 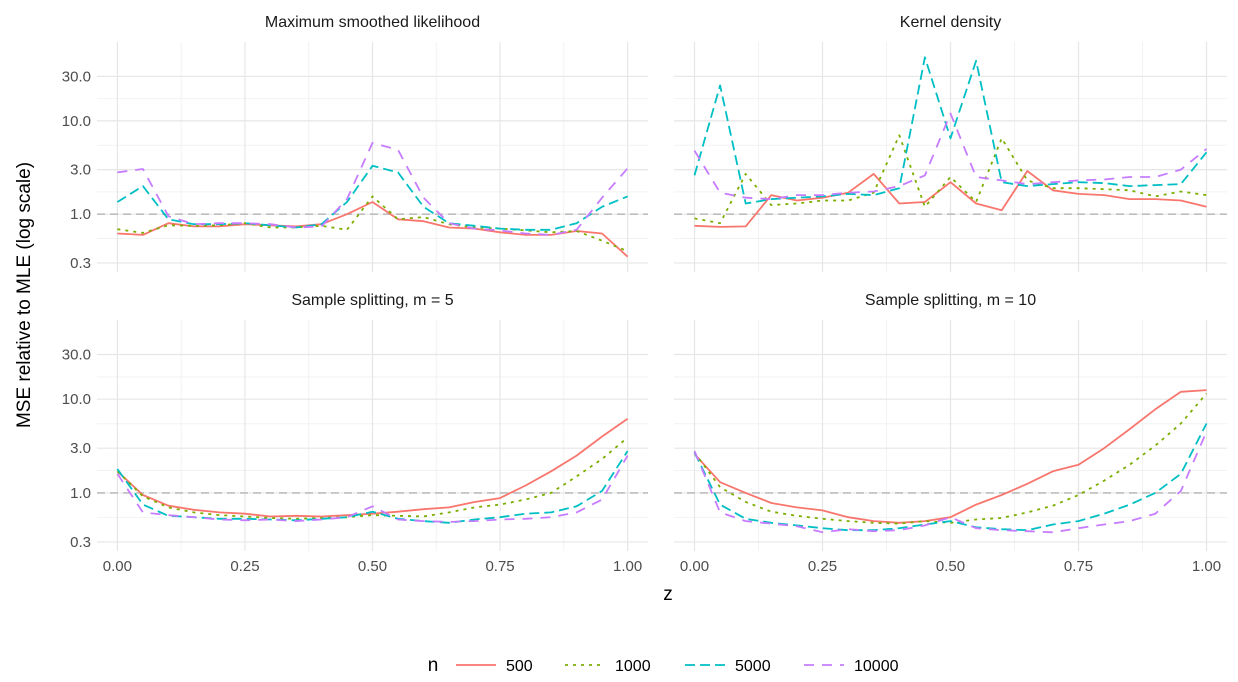 I want to click on y-axis-title: MSE relative to MLE (log scale), so click(x=24, y=295).